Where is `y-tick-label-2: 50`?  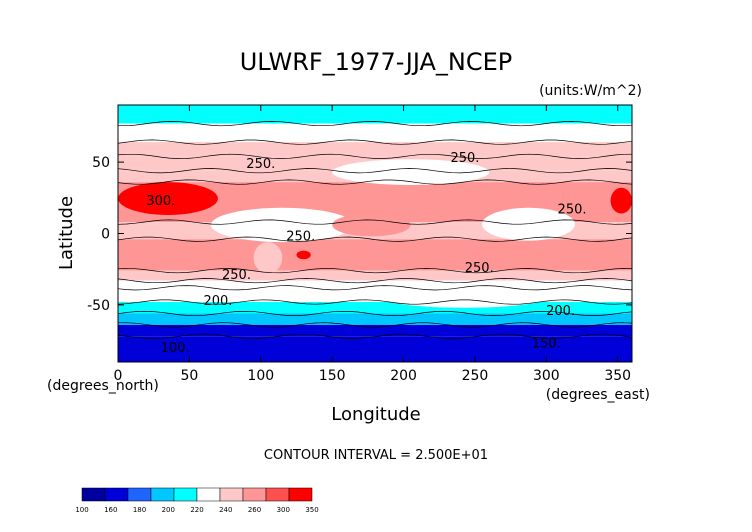
y-tick-label-2: 50 is located at coordinates (101, 163).